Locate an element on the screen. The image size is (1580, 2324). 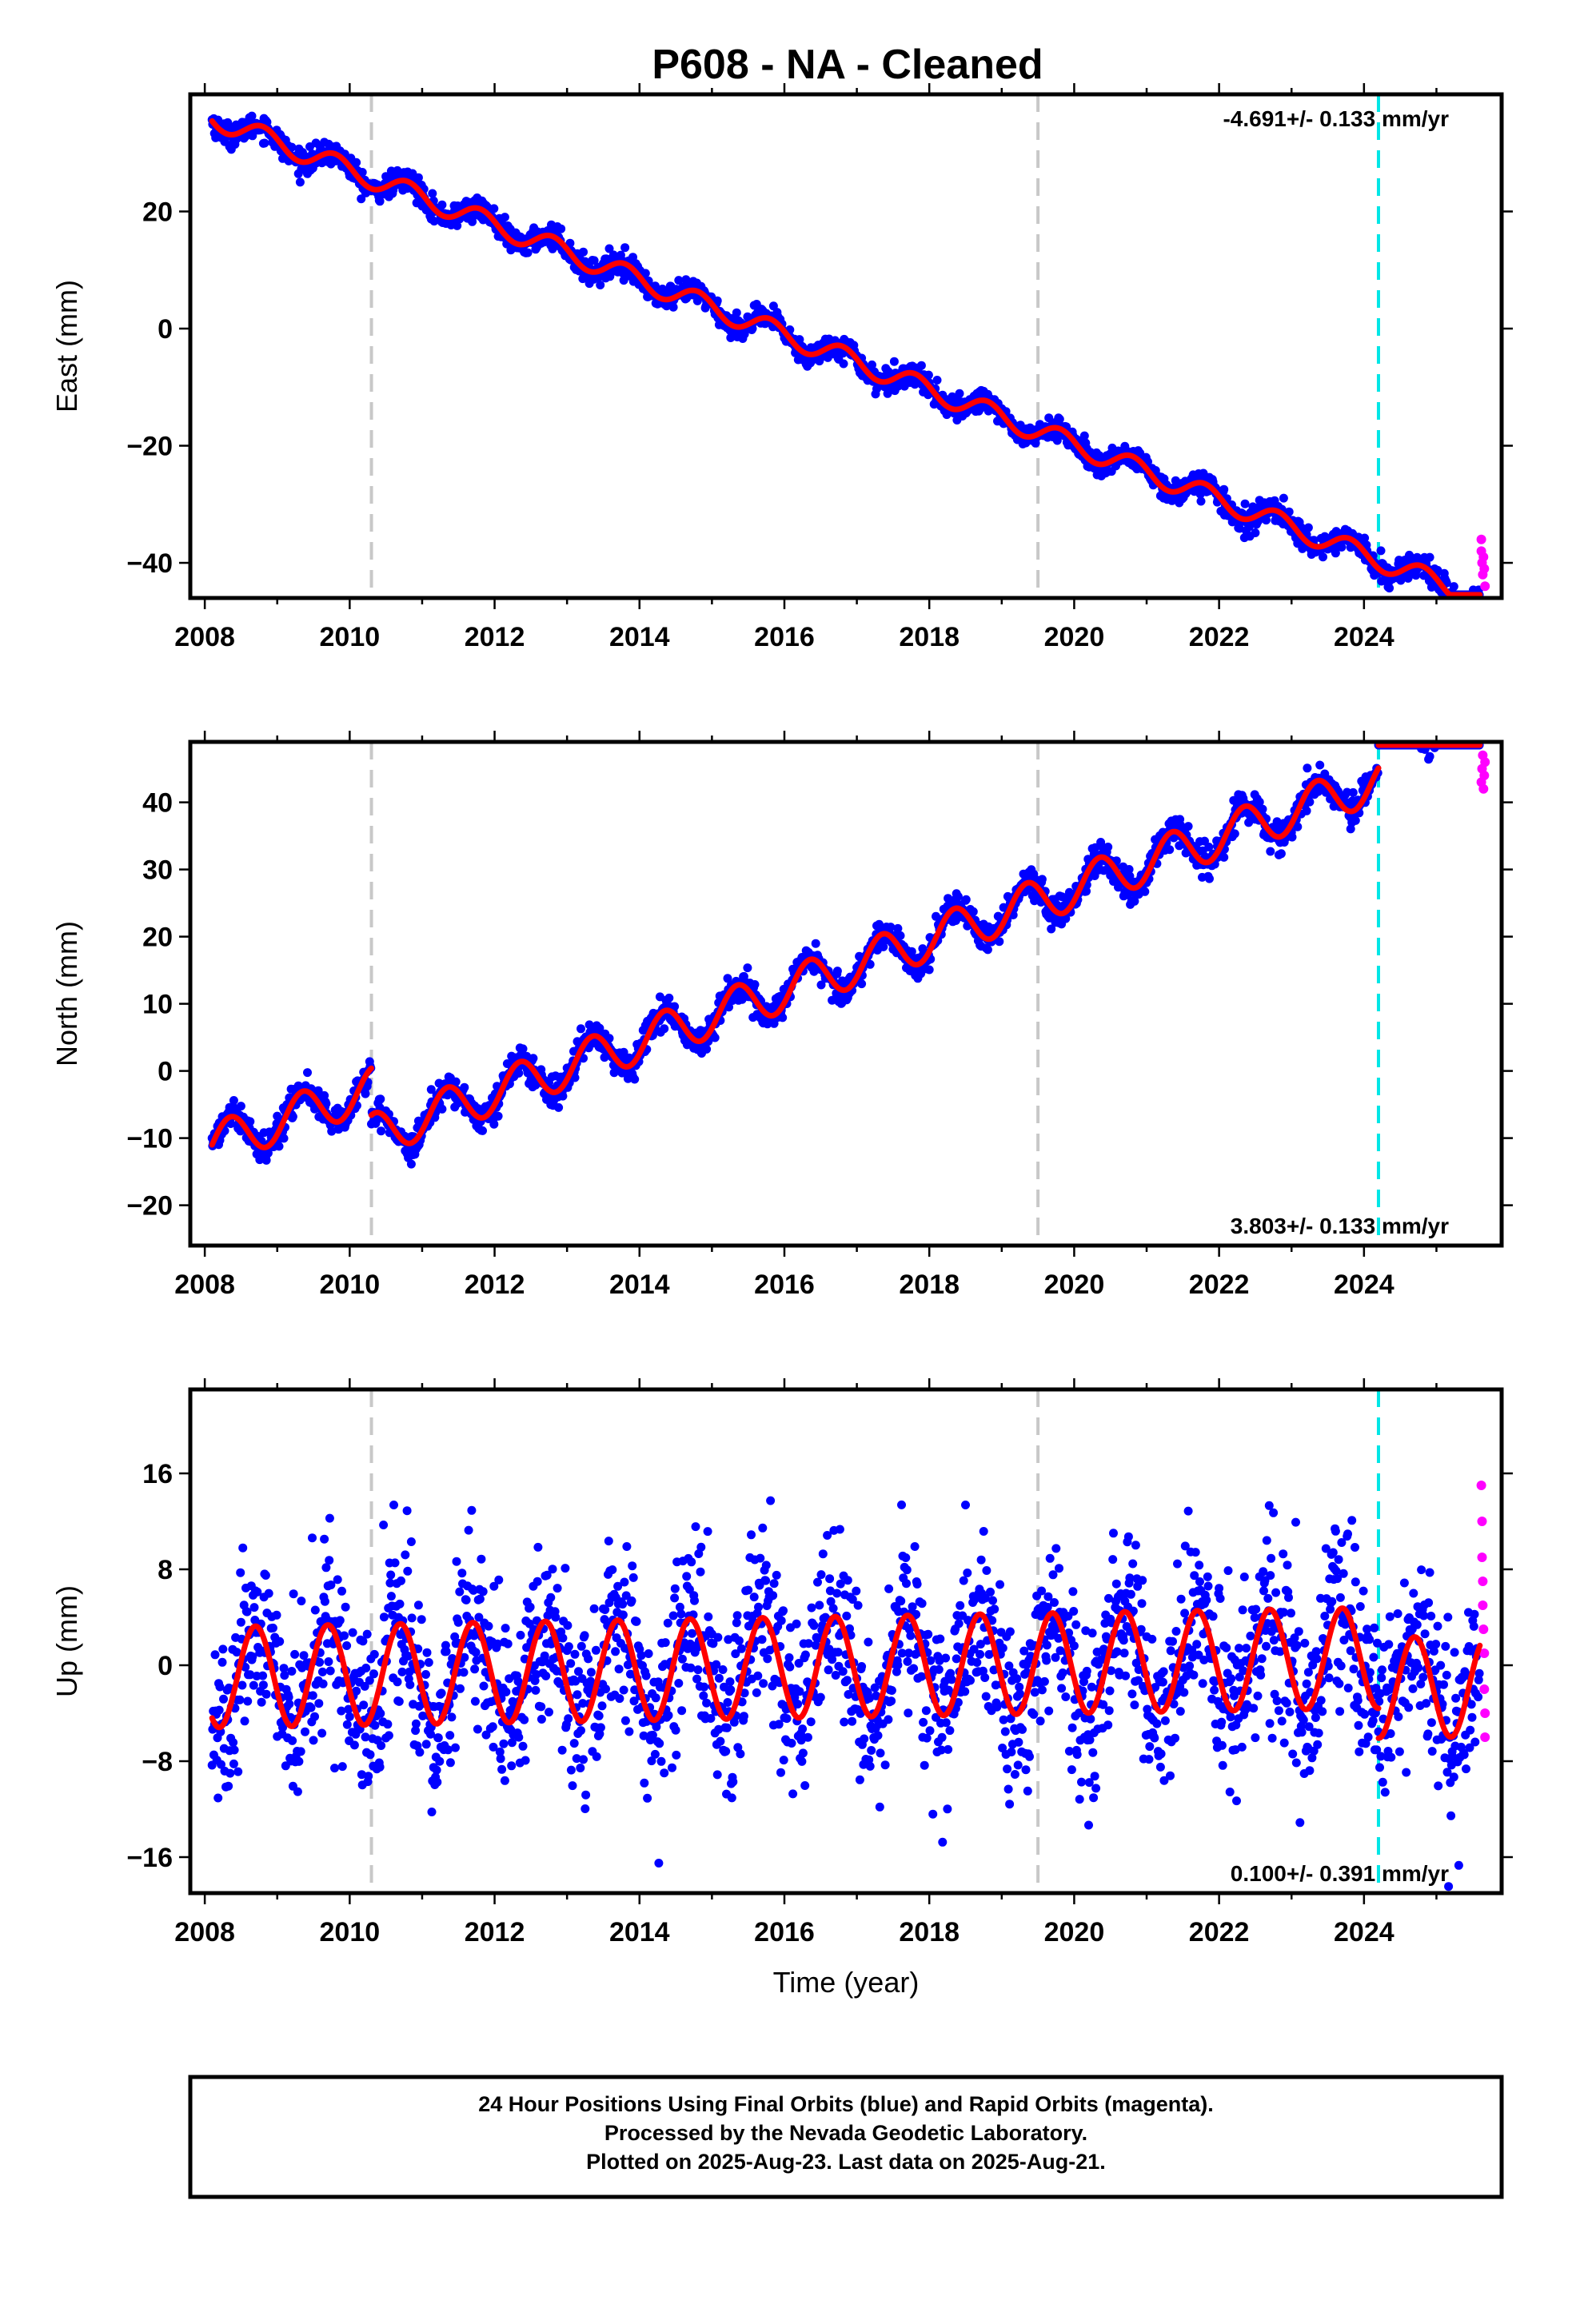
east-rapid-orbit-point is located at coordinates (1485, 586).